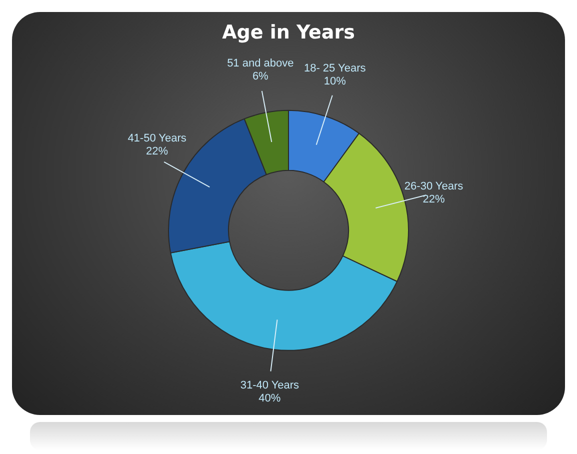  Describe the element at coordinates (157, 138) in the screenshot. I see `slice-label: 41-50 Years` at that location.